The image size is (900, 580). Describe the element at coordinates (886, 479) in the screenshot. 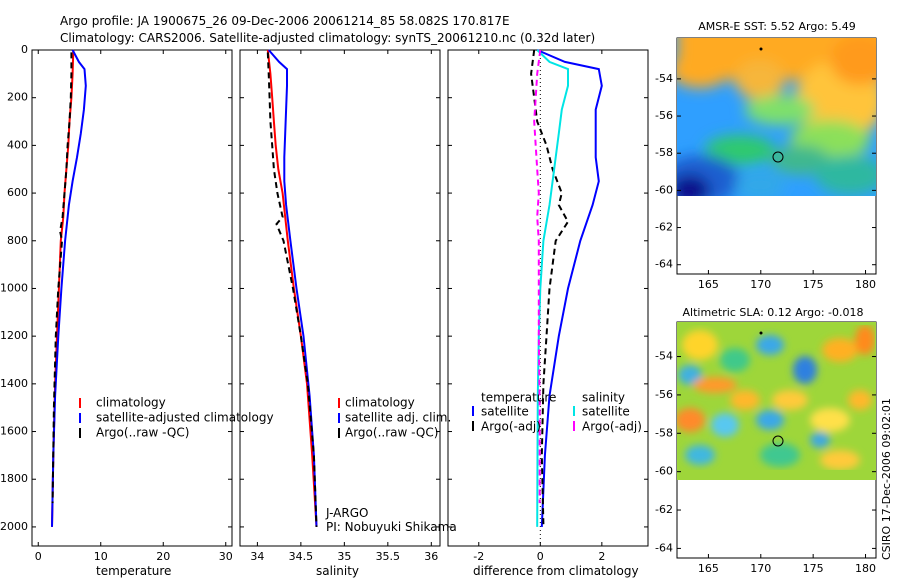

I see `credit-label: CSIRO 17-Dec-2006 09:02:01` at that location.